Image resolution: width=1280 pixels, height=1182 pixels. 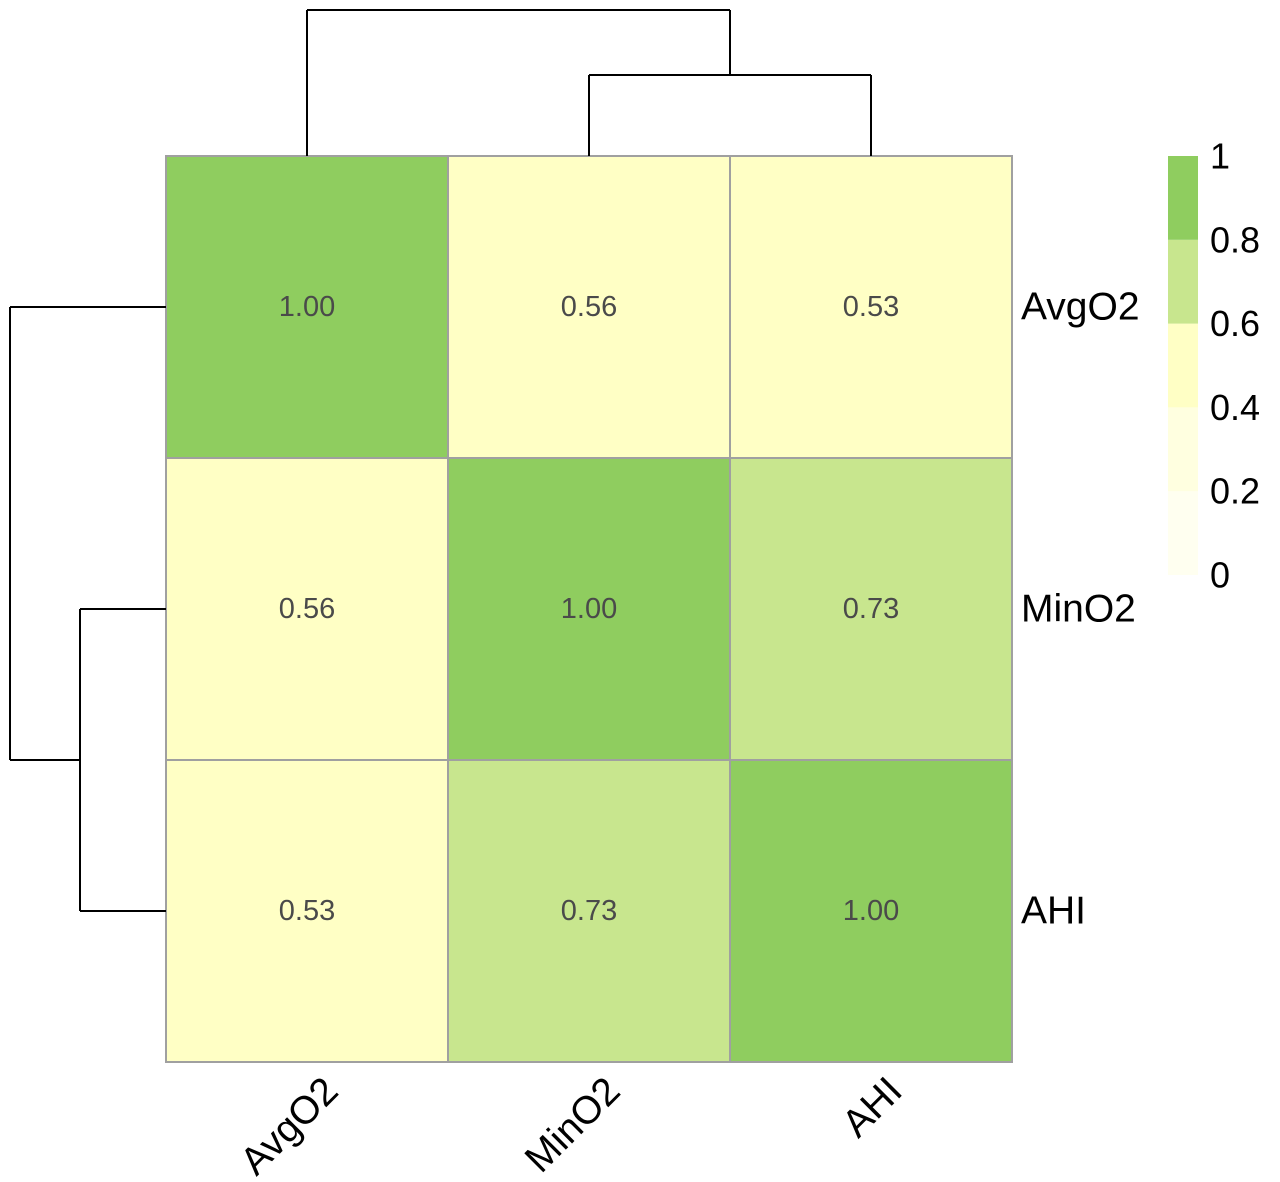 I want to click on heatmap-cell-MinO2-AHI, so click(x=871, y=609).